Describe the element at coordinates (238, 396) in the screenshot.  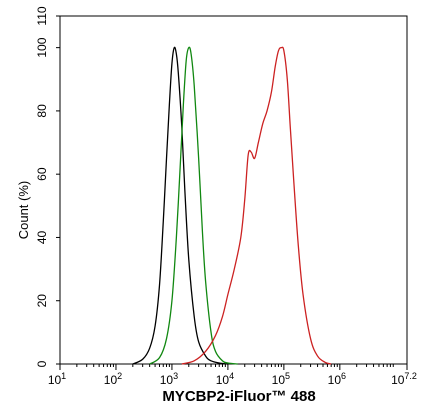
I see `x-axis-label: MYCBP2-iFluor™ 488` at that location.